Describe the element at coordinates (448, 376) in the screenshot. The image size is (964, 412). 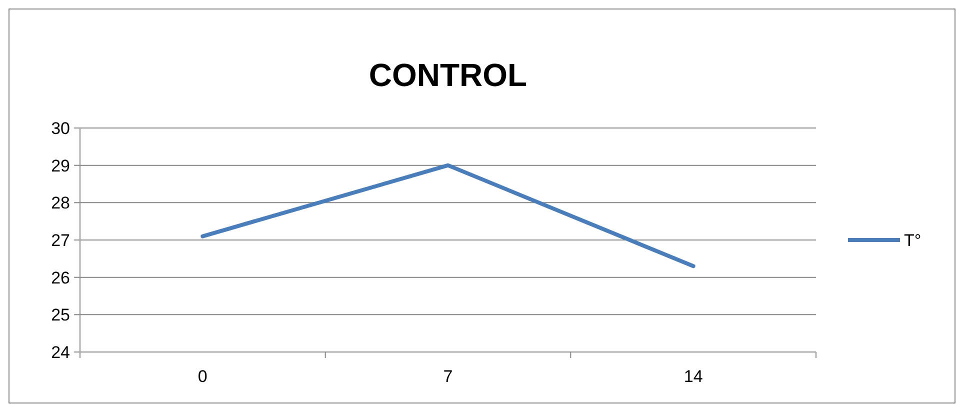
I see `x-tick-label: 7` at that location.